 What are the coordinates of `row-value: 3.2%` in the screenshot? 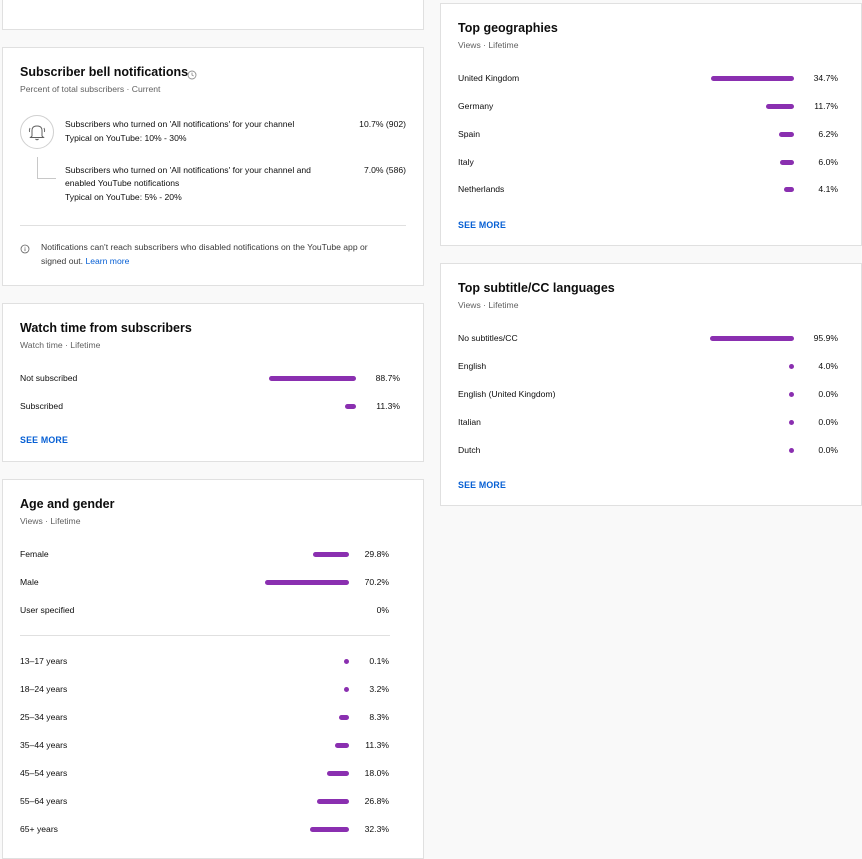 It's located at (379, 689).